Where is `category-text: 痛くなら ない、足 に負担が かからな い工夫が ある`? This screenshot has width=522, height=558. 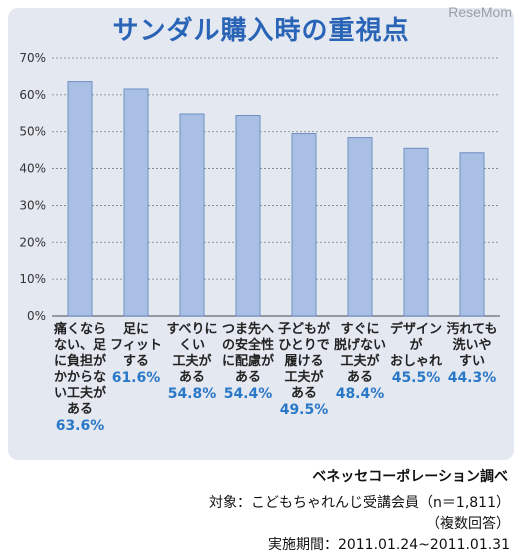 category-text: 痛くなら ない、足 に負担が かからな い工夫が ある is located at coordinates (79, 369).